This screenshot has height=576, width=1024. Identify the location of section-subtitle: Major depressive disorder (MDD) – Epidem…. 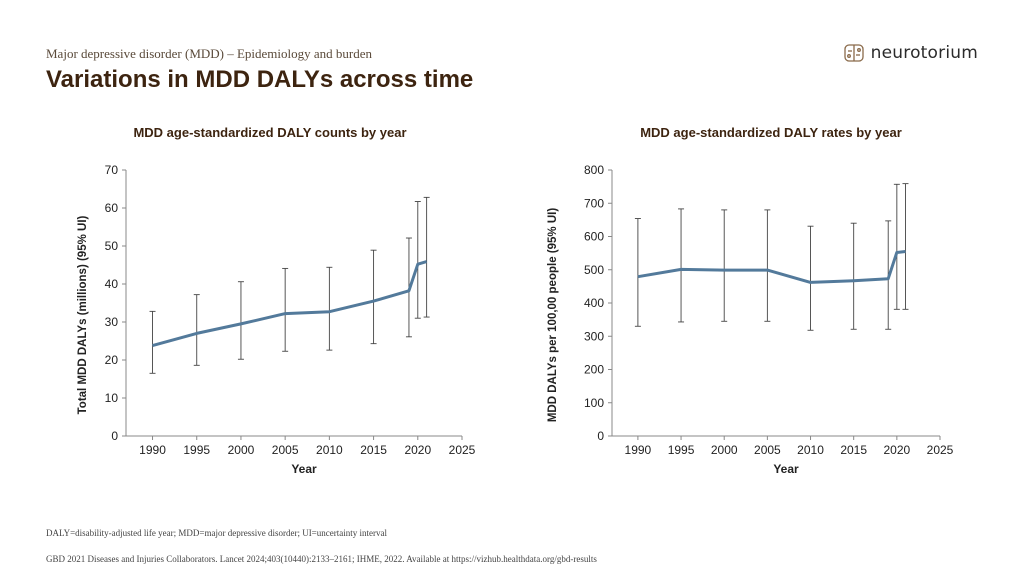
(209, 53).